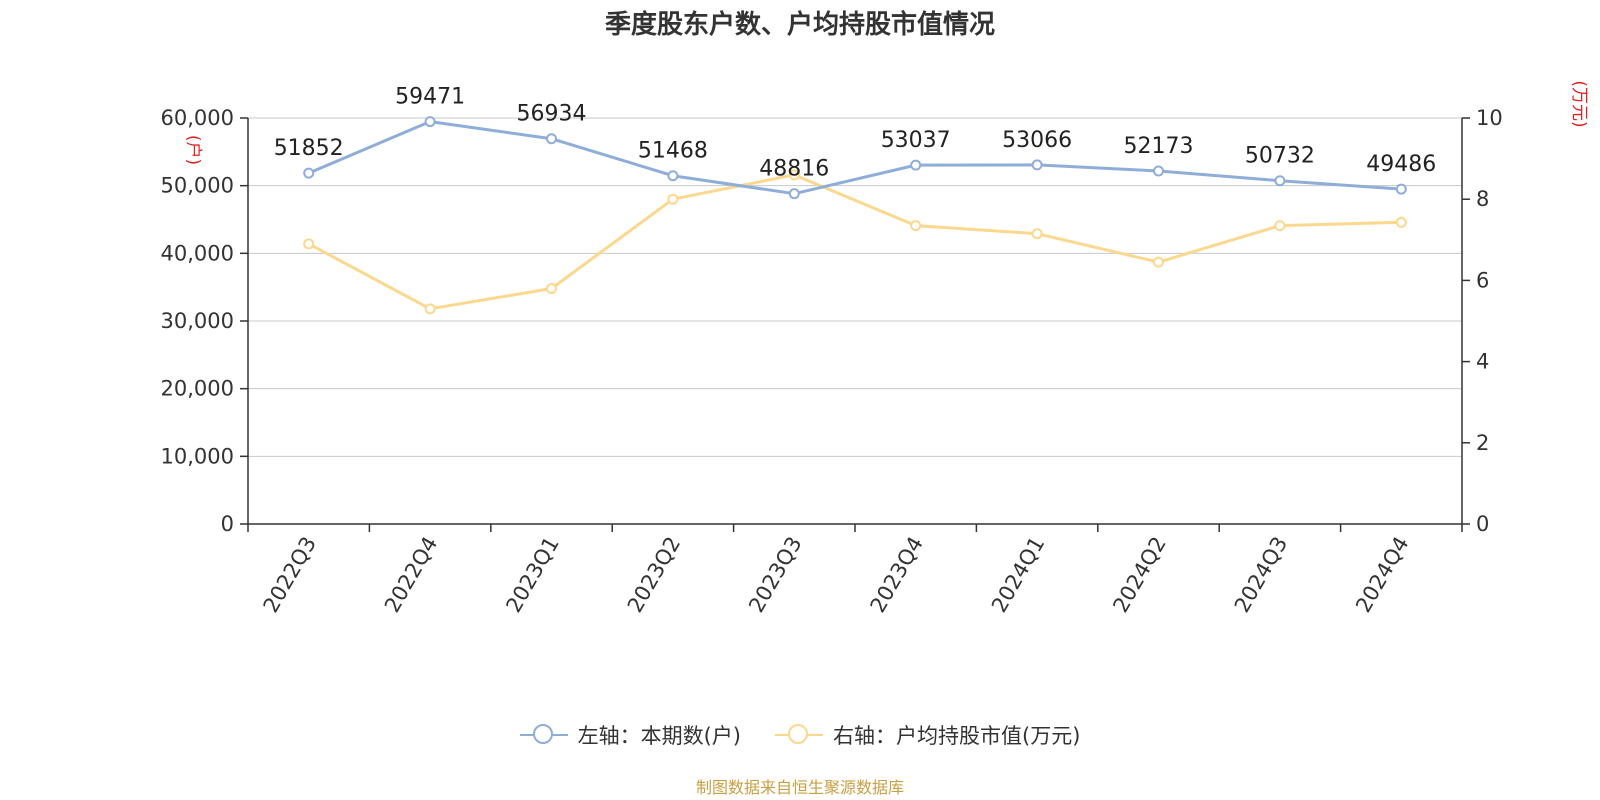  What do you see at coordinates (532, 575) in the screenshot?
I see `x-tick-label: 2023Q1` at bounding box center [532, 575].